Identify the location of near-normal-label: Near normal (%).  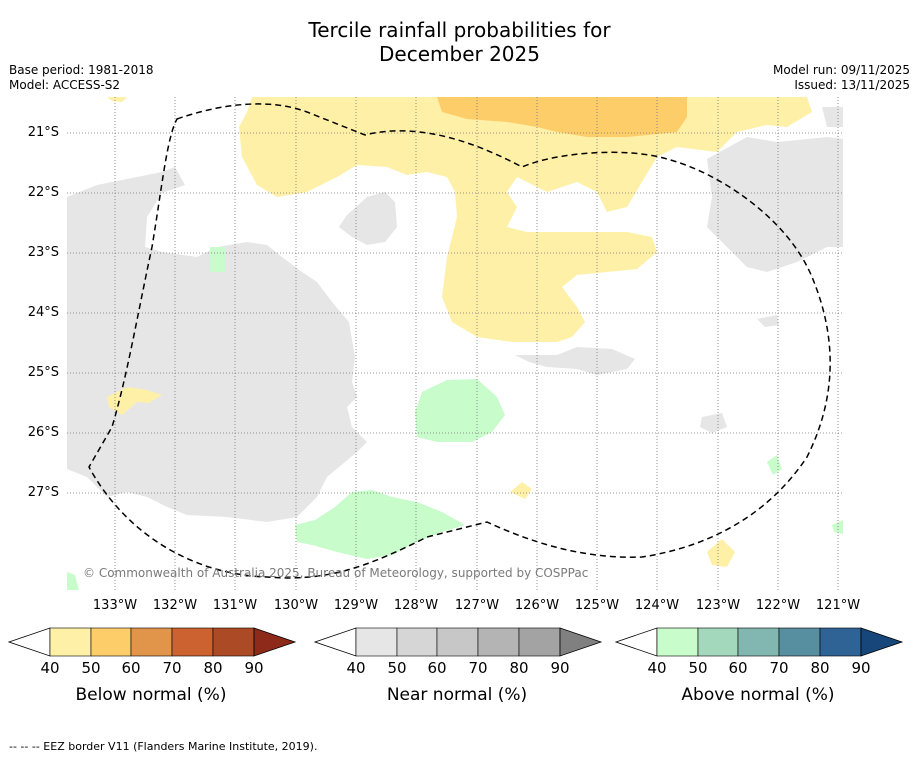
(457, 695).